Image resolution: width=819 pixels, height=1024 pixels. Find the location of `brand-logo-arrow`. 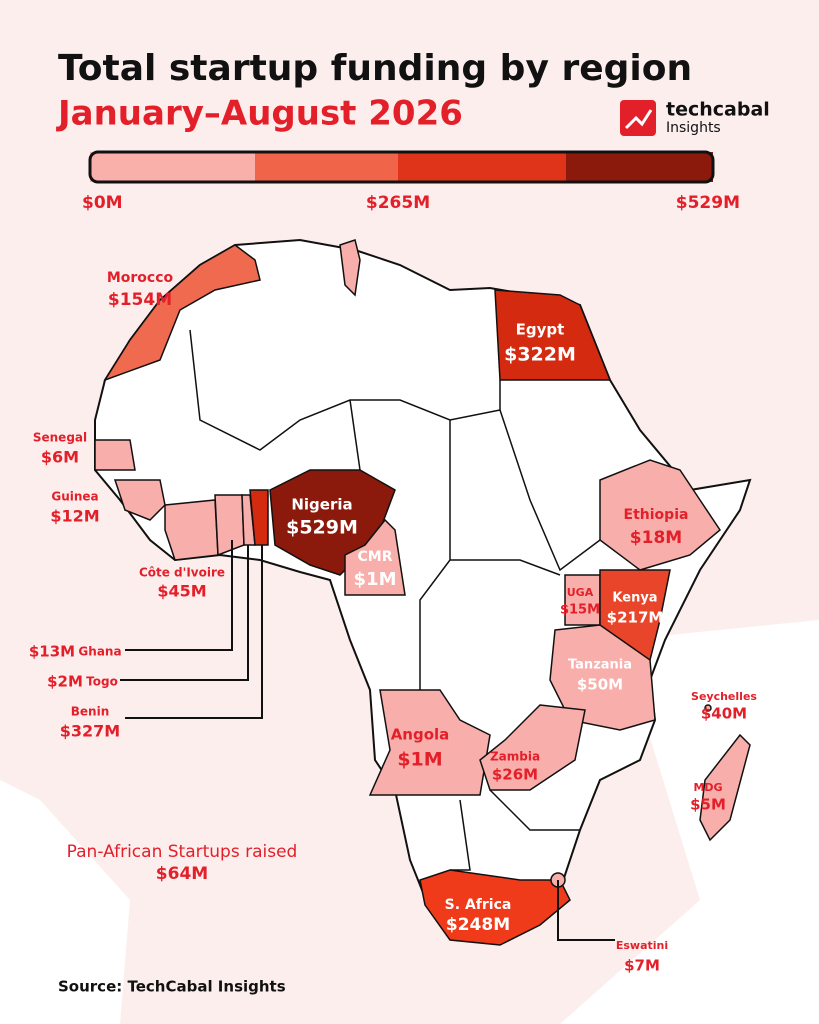

brand-logo-arrow is located at coordinates (638, 119).